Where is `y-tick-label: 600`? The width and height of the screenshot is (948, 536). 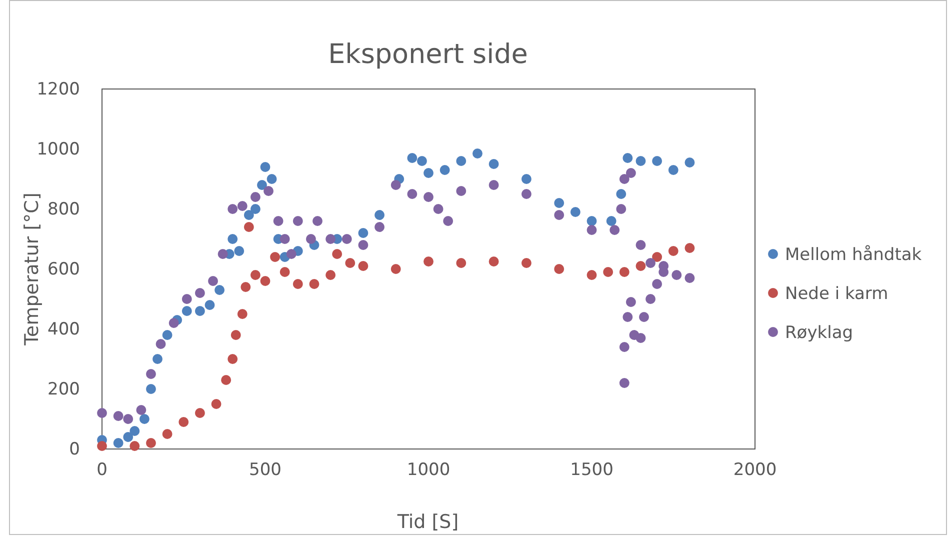
y-tick-label: 600 is located at coordinates (64, 269).